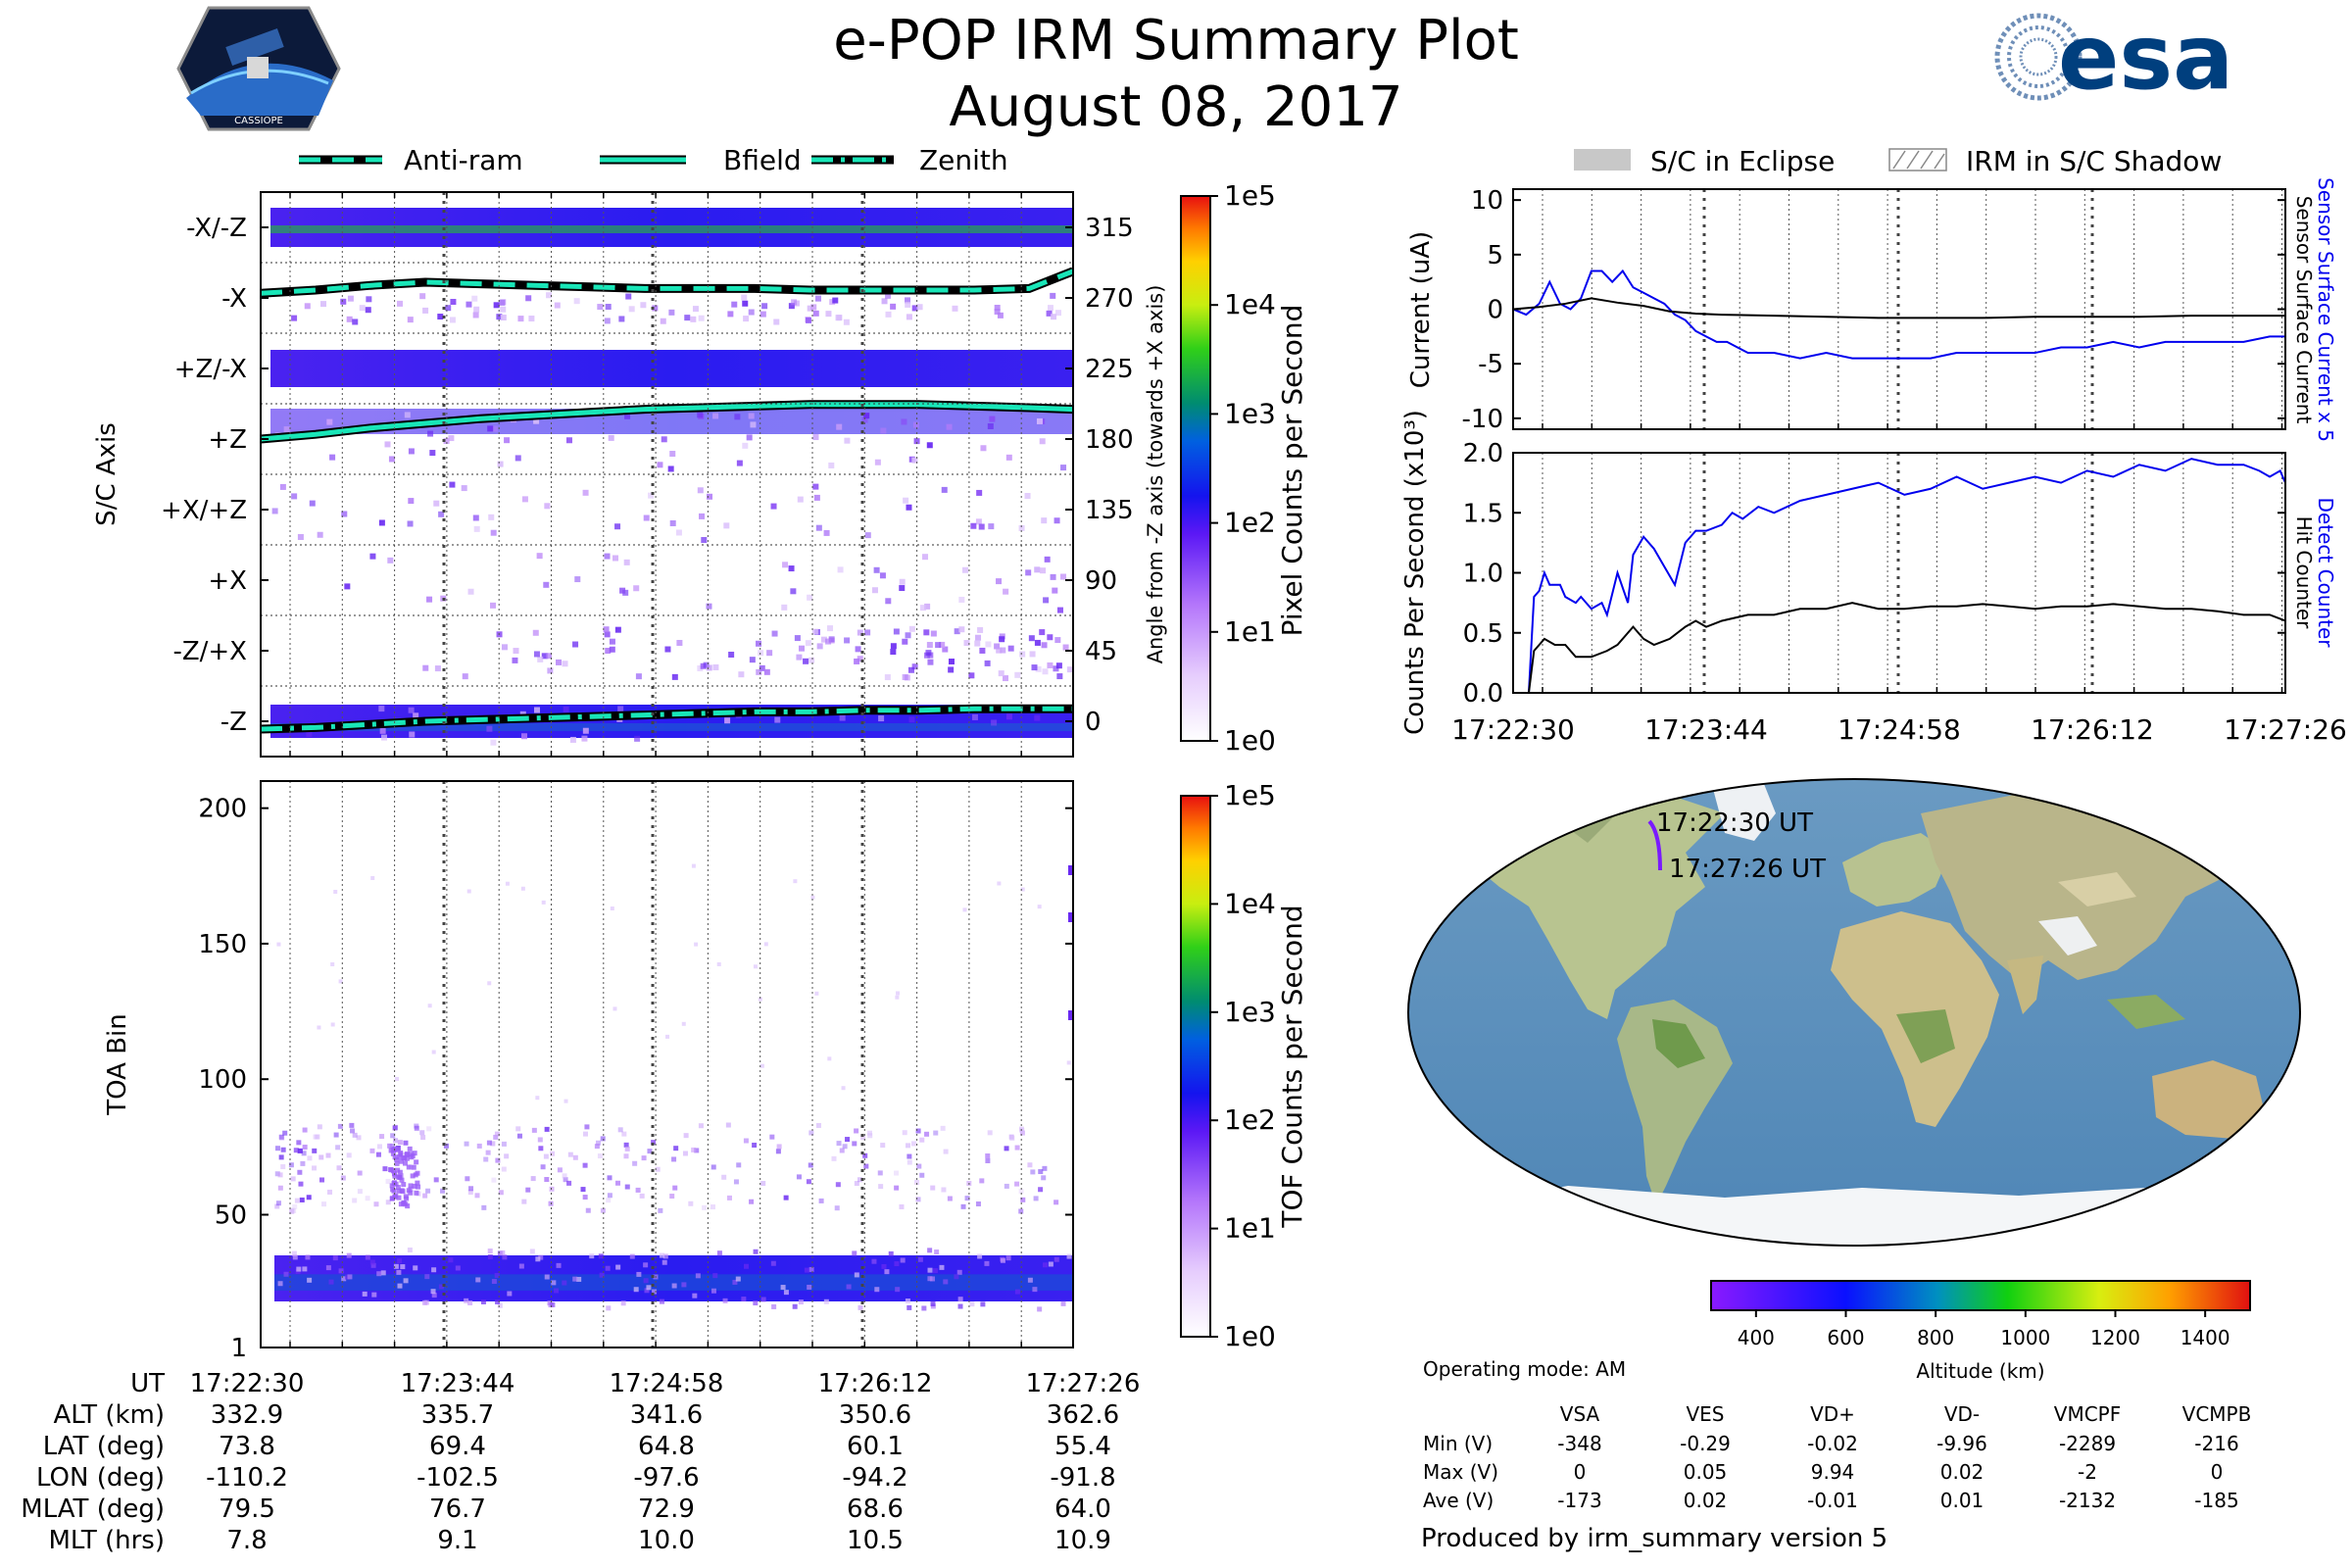 This screenshot has width=2352, height=1568. Describe the element at coordinates (2304, 572) in the screenshot. I see `counts-right-label-black: Hit Counter` at that location.